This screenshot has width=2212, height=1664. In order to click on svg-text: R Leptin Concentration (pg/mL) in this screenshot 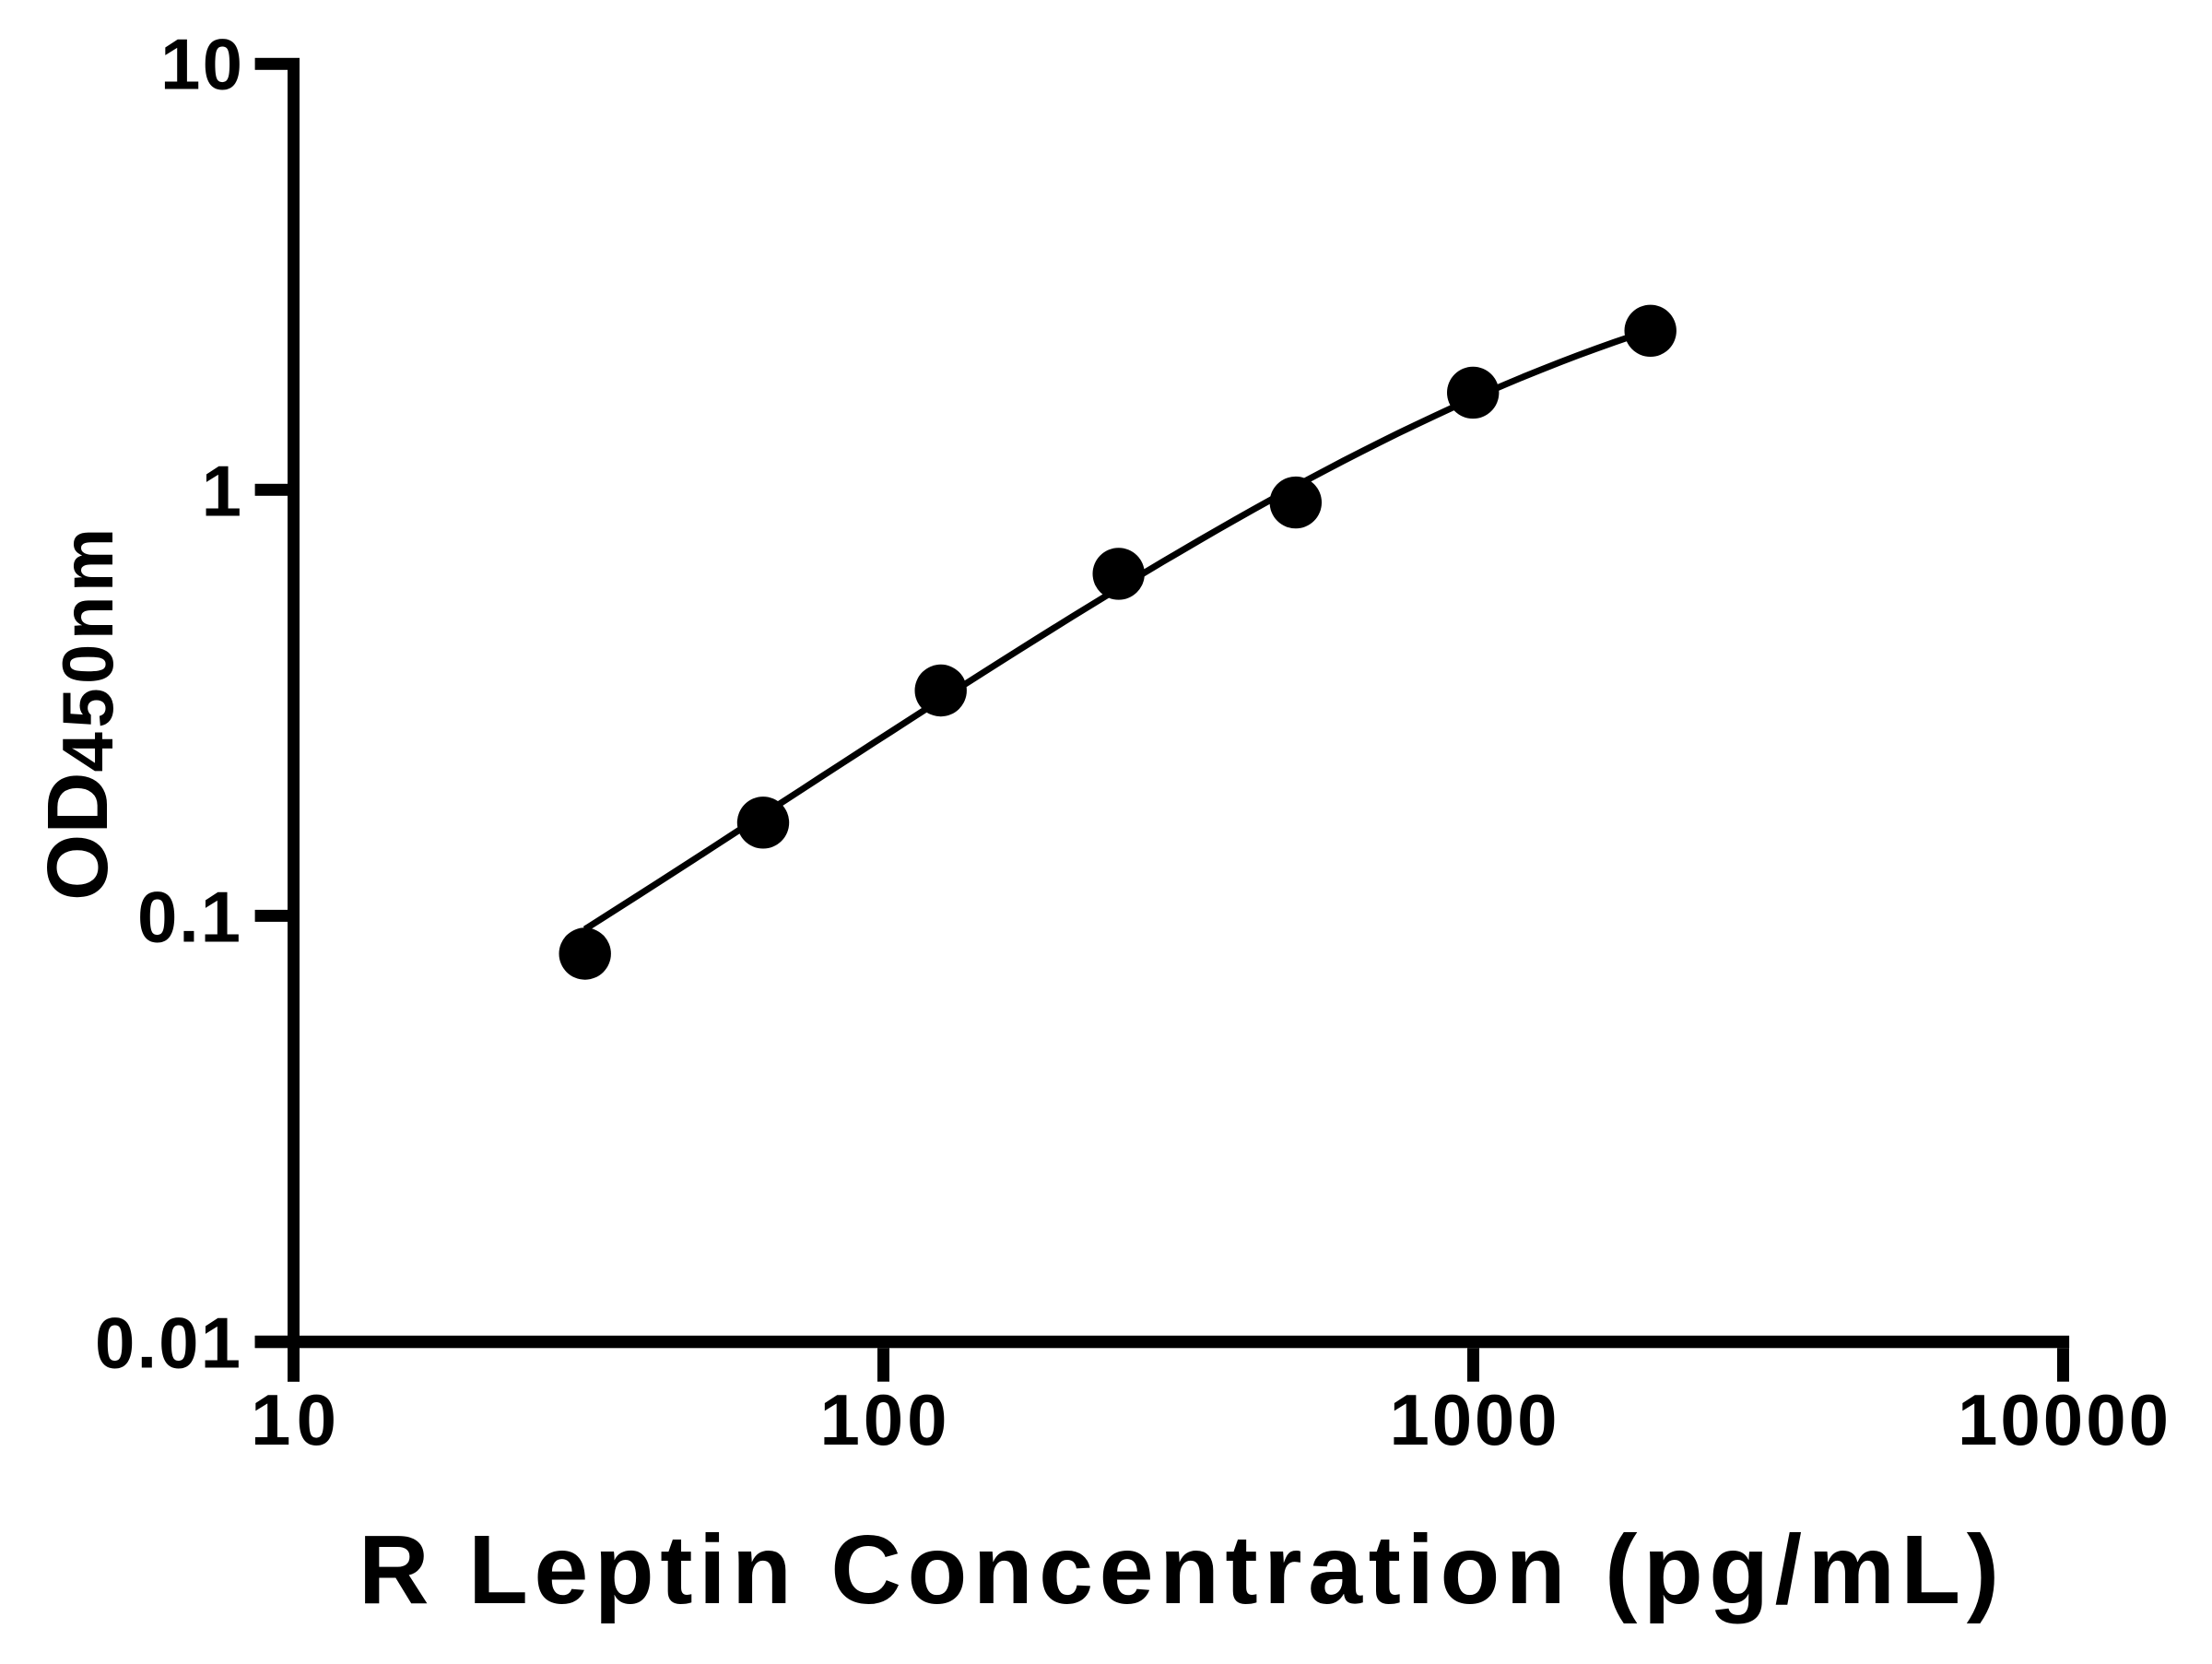, I will do `click(1179, 1570)`.